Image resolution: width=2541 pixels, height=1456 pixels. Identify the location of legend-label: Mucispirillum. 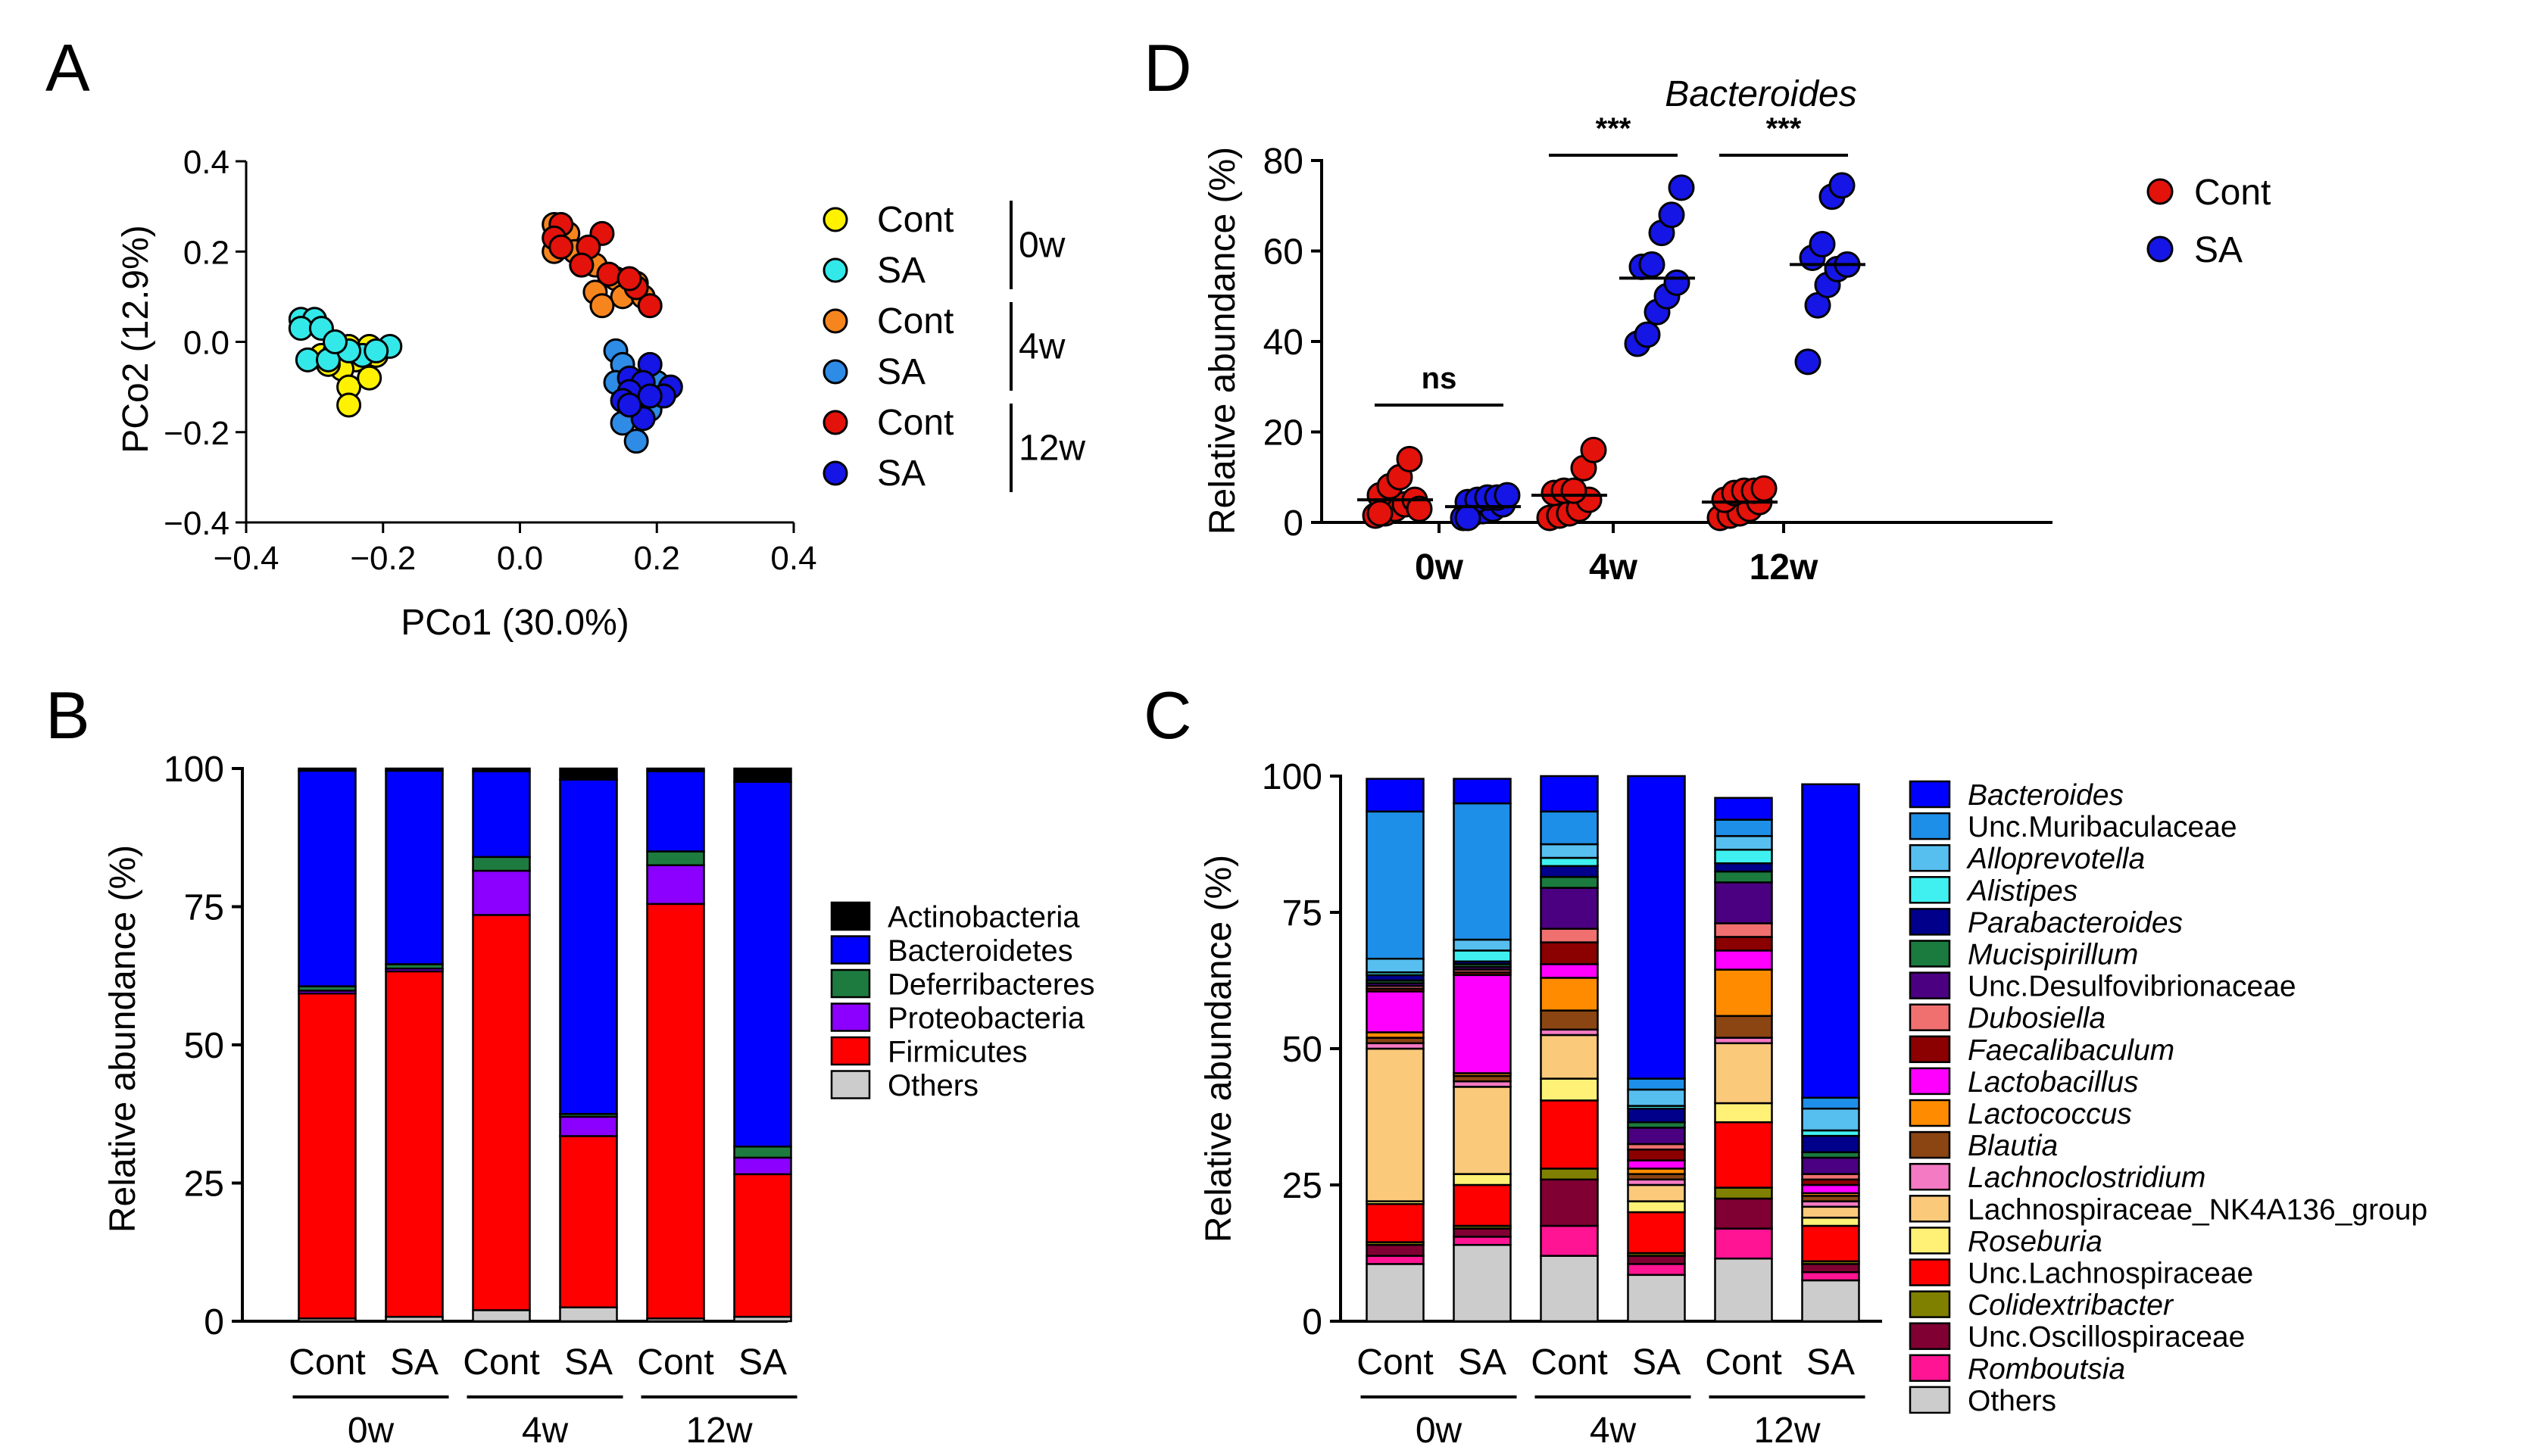
(2053, 955).